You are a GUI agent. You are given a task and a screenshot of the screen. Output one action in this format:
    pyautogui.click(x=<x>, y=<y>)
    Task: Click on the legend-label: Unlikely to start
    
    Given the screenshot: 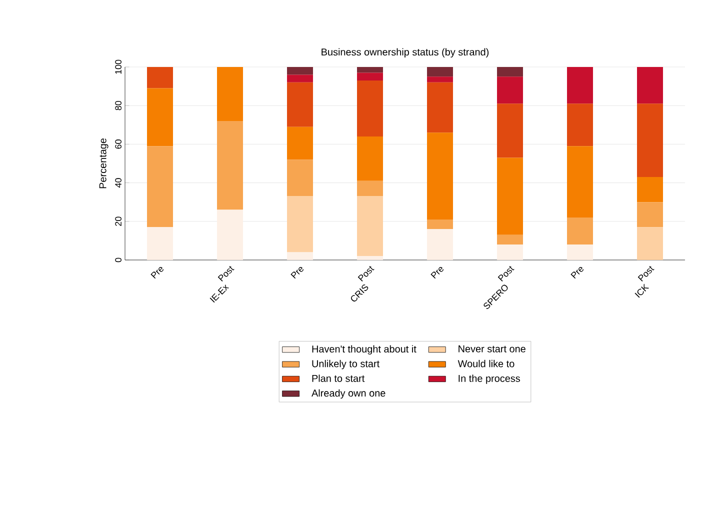 What is the action you would take?
    pyautogui.click(x=346, y=365)
    